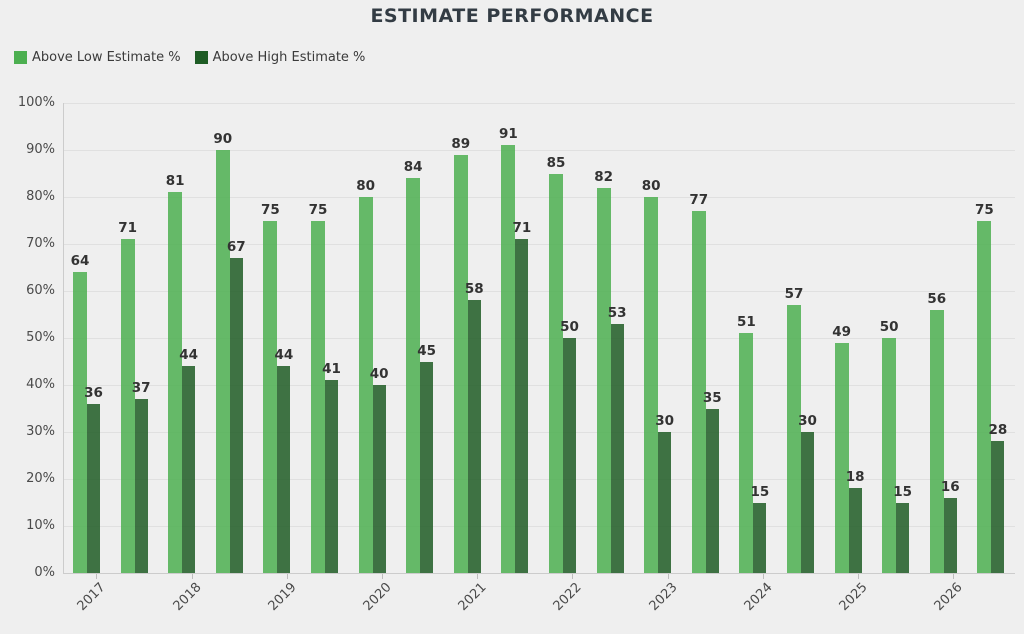 The height and width of the screenshot is (634, 1024). I want to click on legend-item-above-high: Above High Estimate %, so click(280, 57).